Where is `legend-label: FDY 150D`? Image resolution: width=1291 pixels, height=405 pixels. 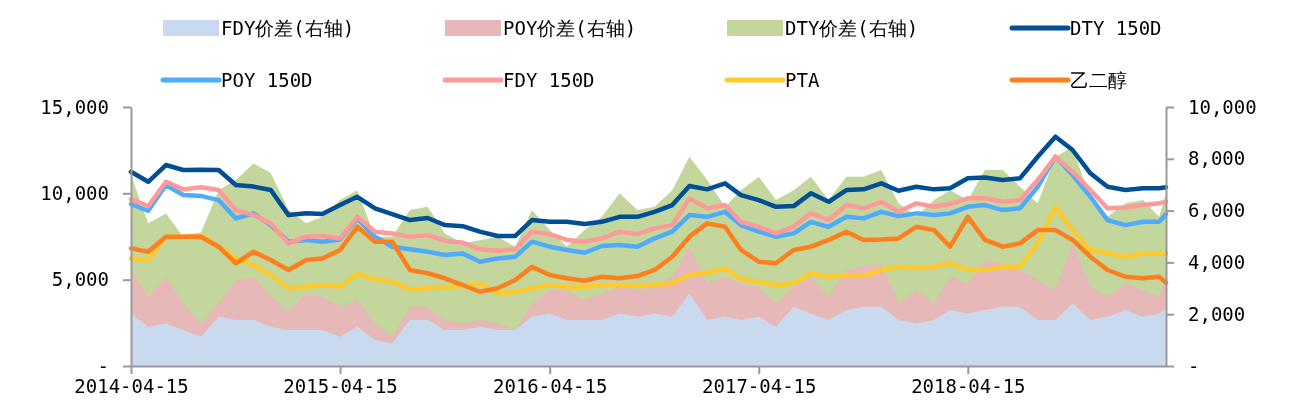
legend-label: FDY 150D is located at coordinates (549, 79).